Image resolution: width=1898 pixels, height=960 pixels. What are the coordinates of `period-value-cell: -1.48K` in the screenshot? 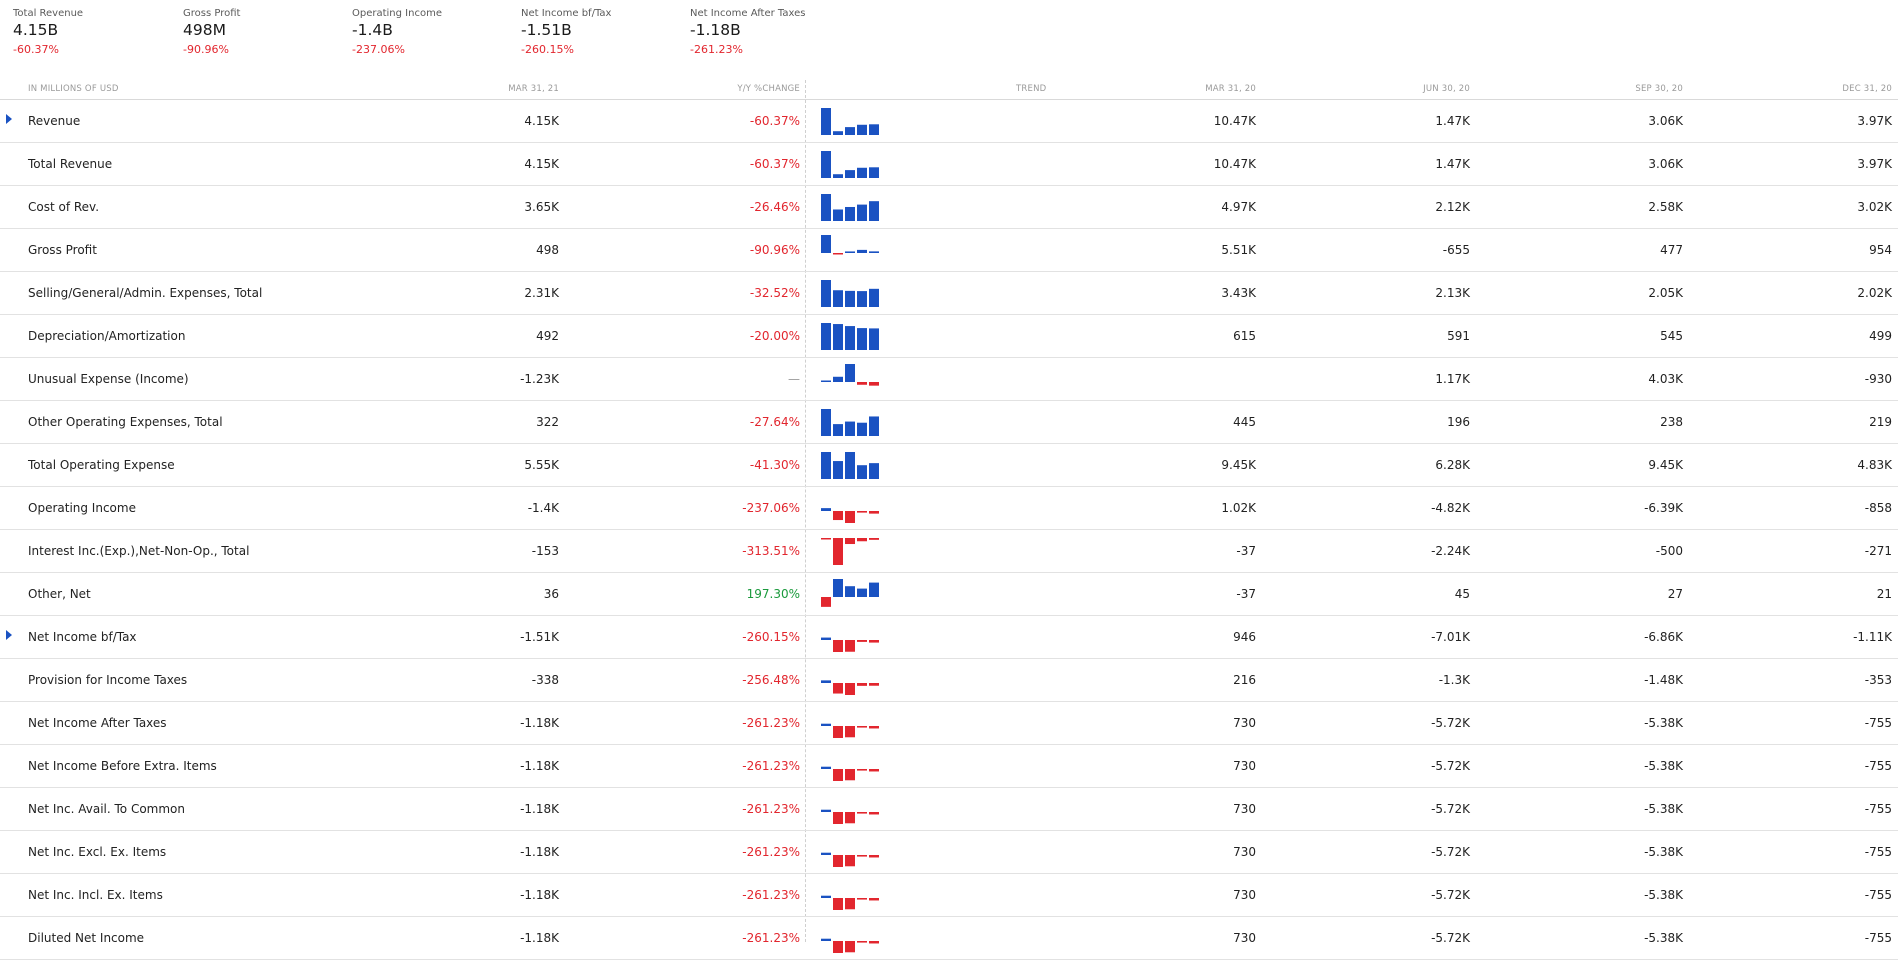 It's located at (1663, 680).